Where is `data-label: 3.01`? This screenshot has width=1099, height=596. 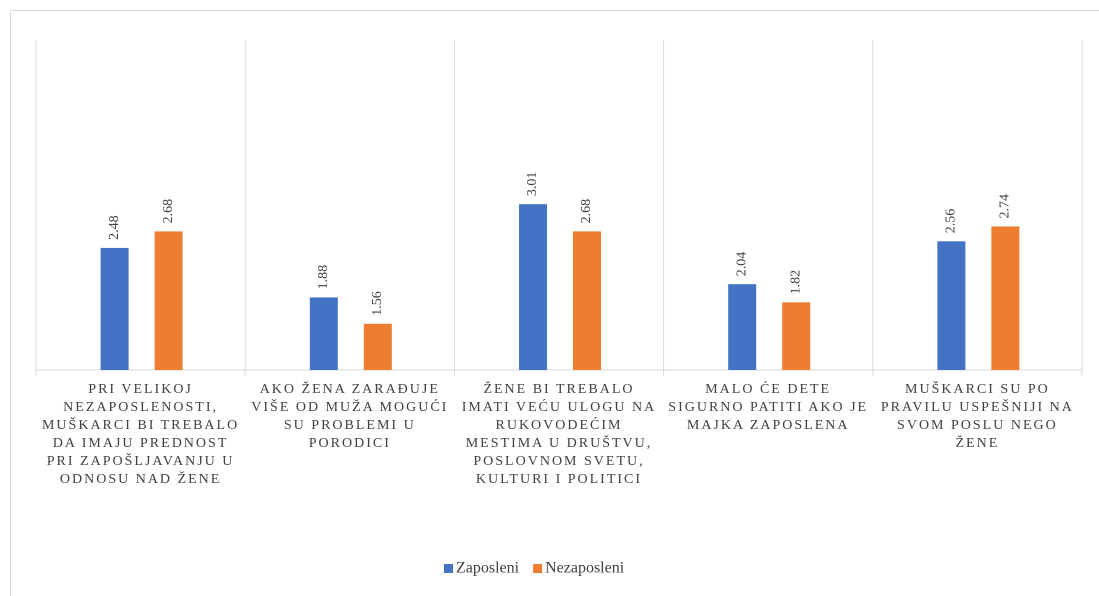
data-label: 3.01 is located at coordinates (532, 184).